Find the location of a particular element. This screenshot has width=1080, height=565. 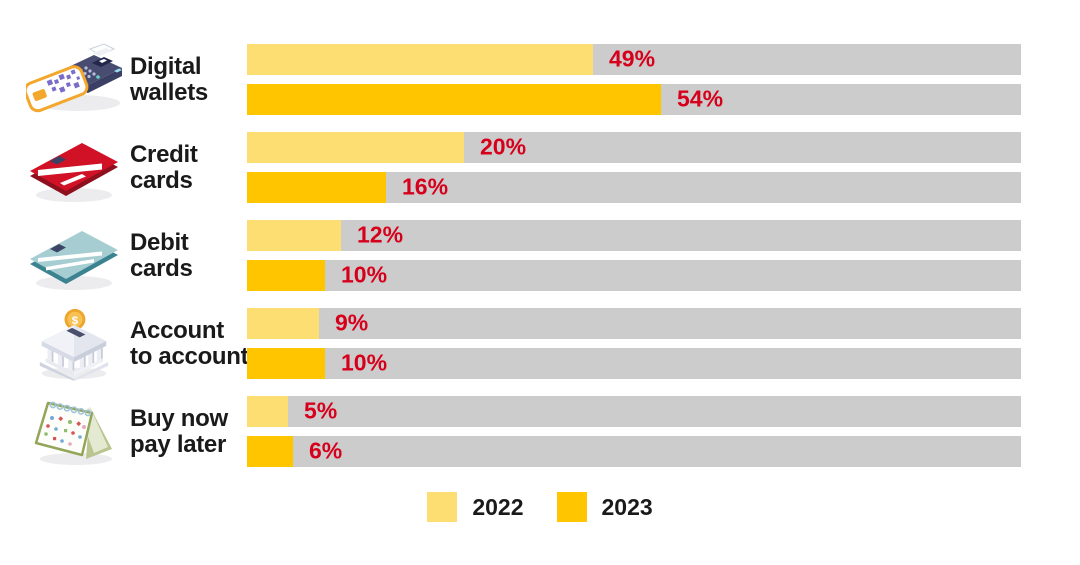

value-label-2022: 9% is located at coordinates (352, 322).